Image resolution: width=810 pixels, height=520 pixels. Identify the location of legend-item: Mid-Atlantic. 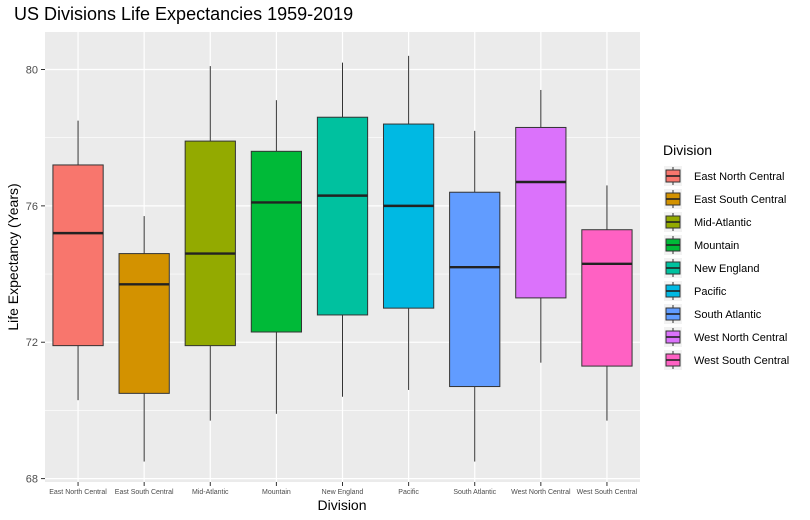
(708, 222).